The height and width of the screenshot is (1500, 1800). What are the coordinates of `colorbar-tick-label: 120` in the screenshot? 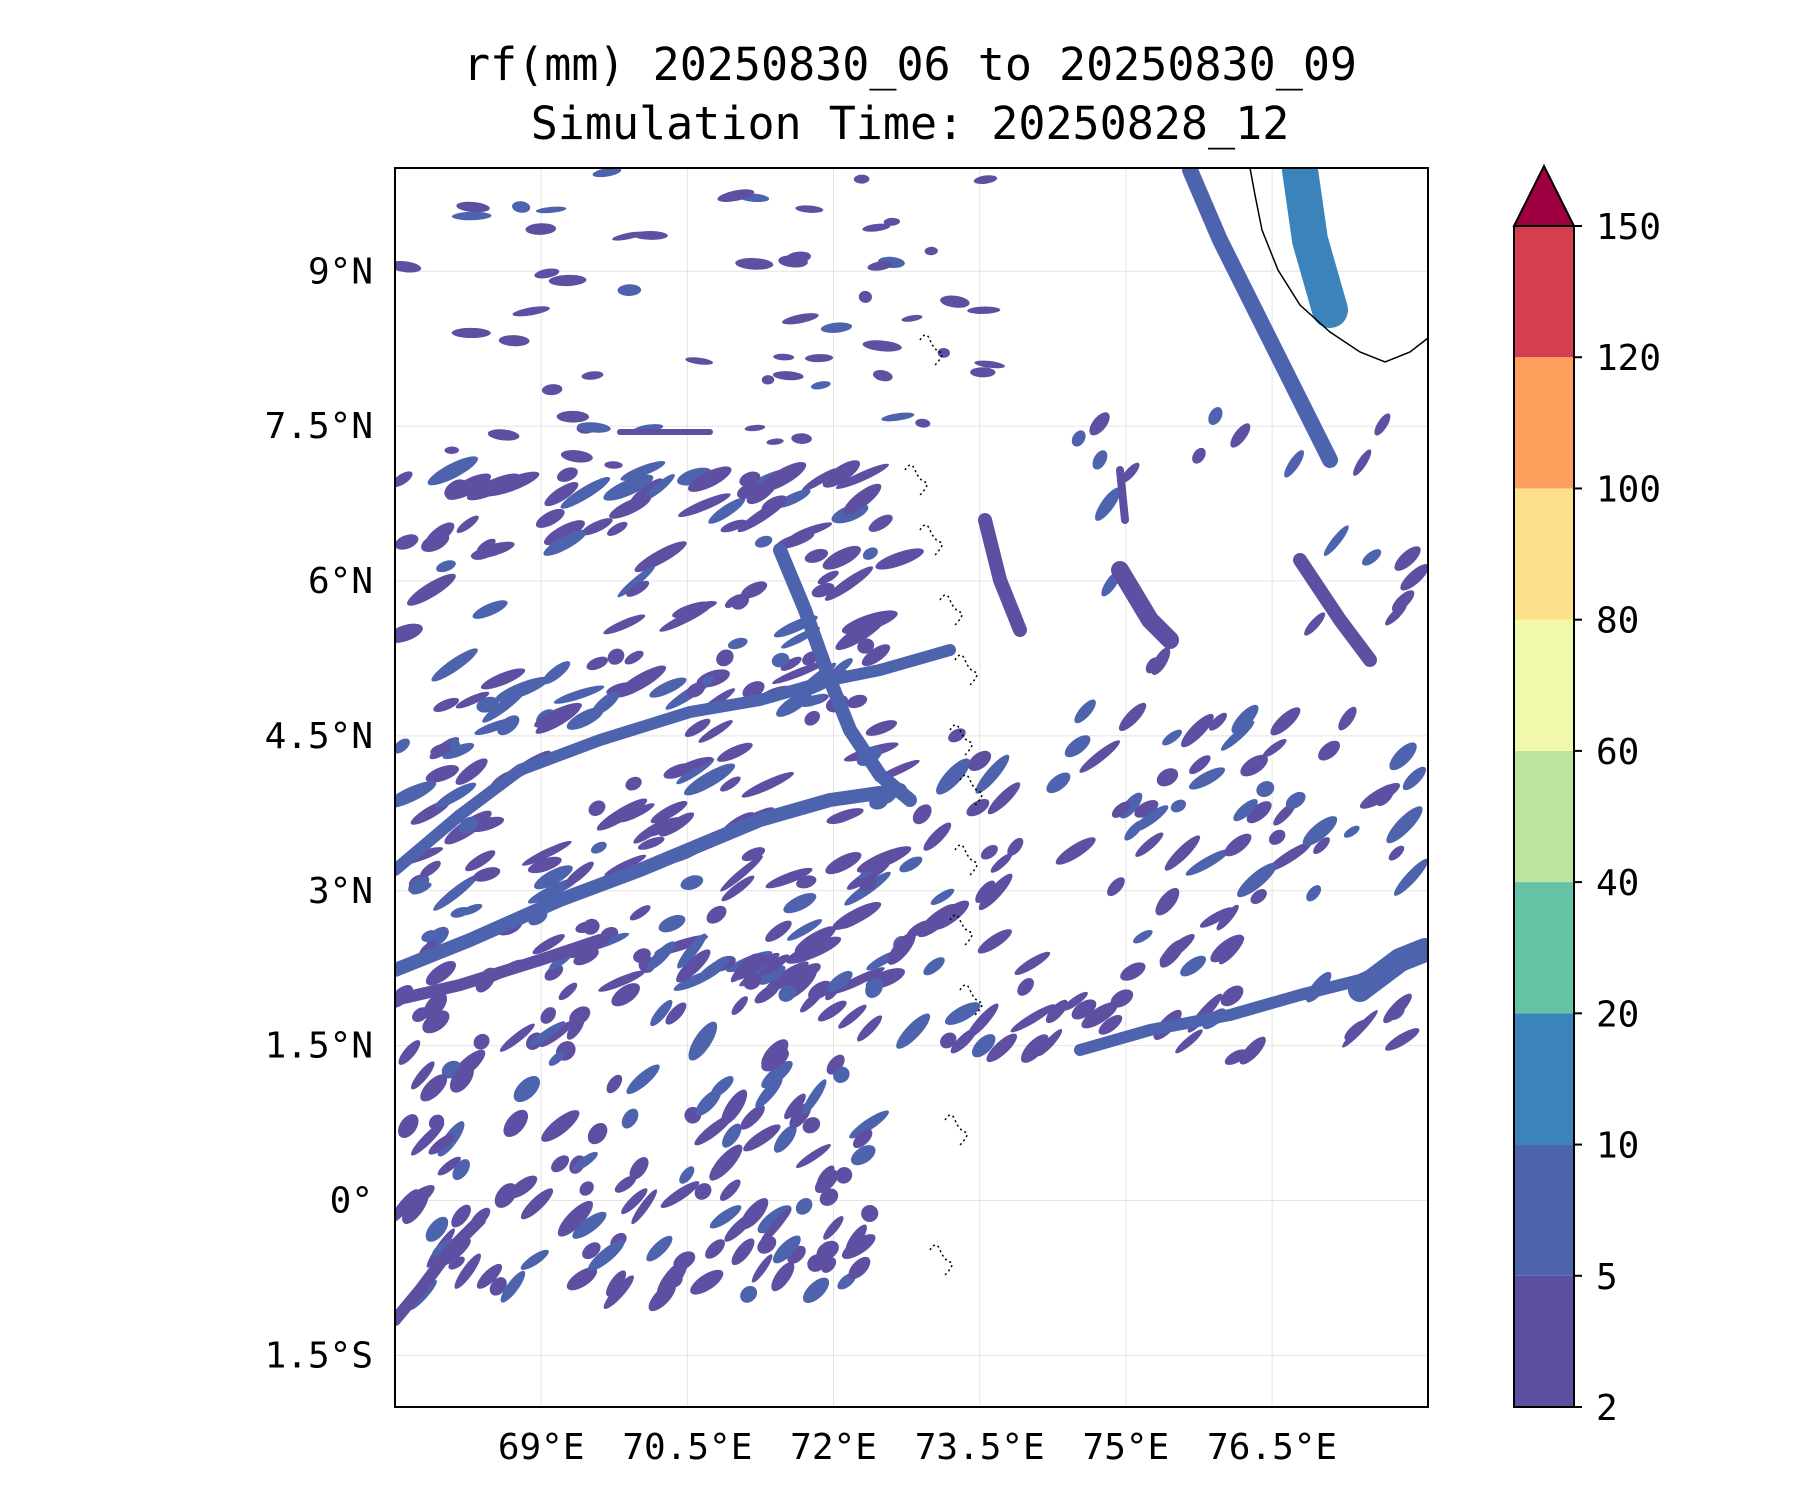 It's located at (1628, 358).